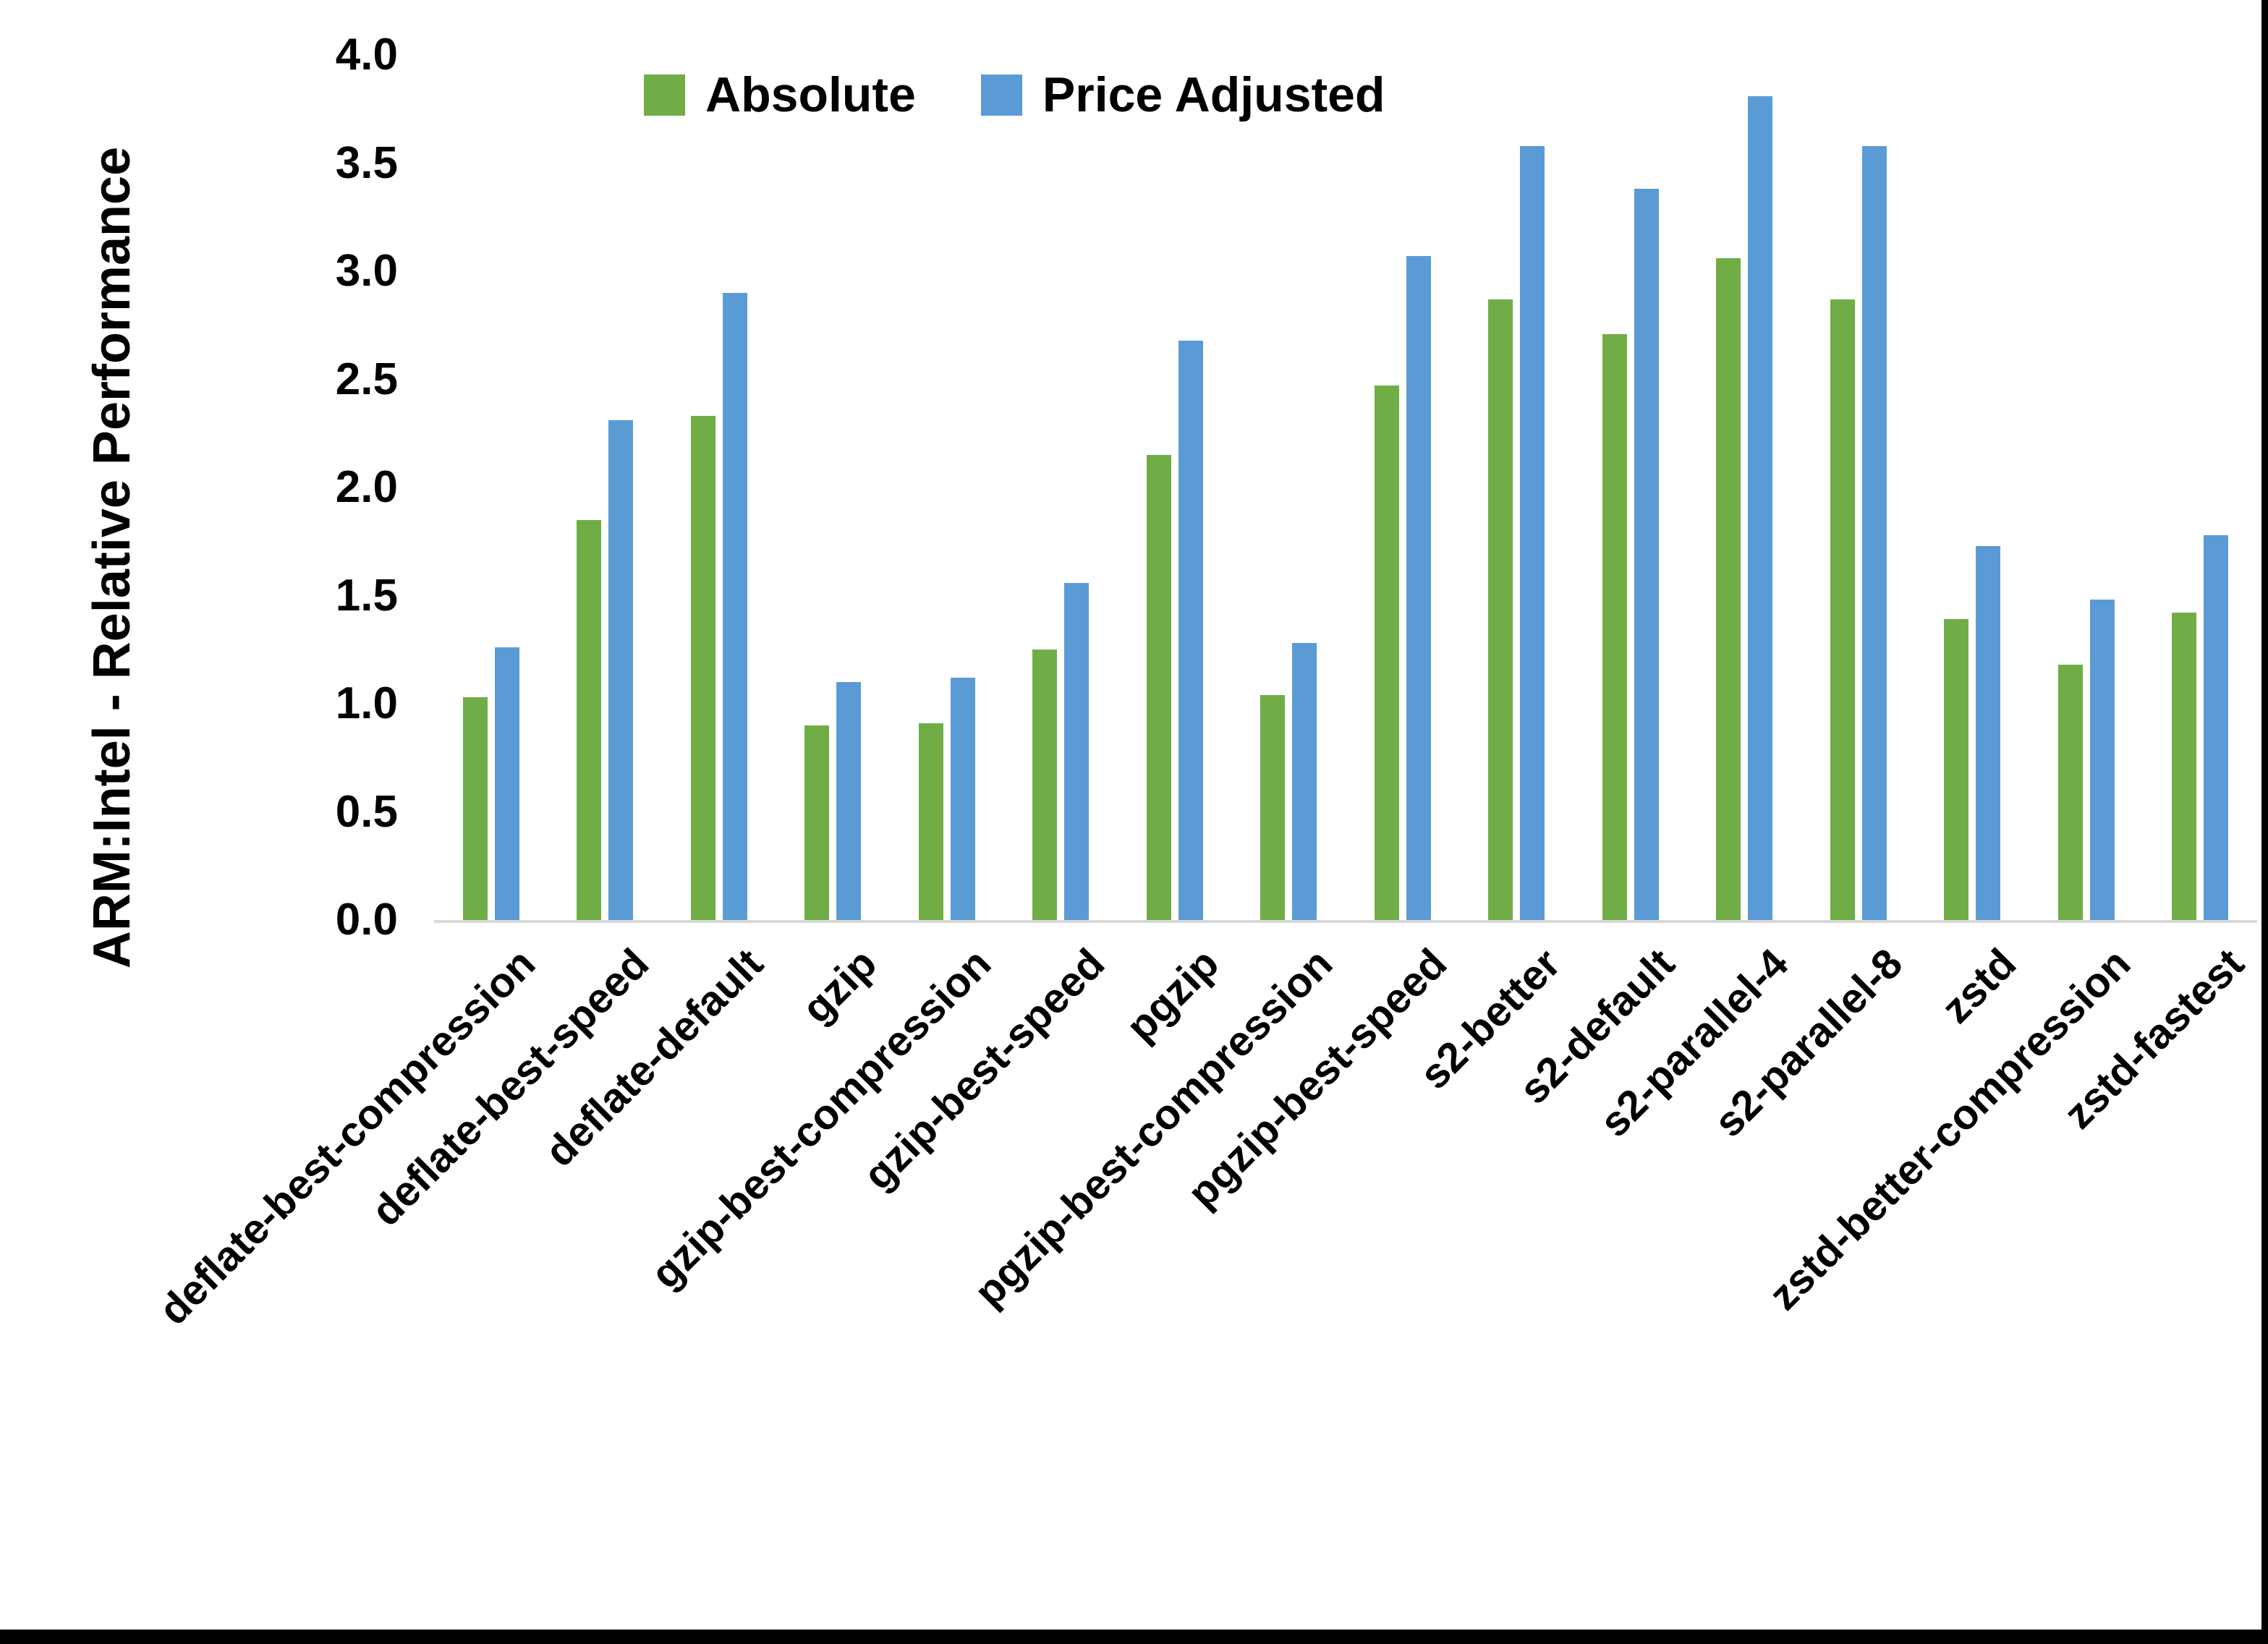 The height and width of the screenshot is (1644, 2268). Describe the element at coordinates (817, 822) in the screenshot. I see `bar-gzip-absolute` at that location.